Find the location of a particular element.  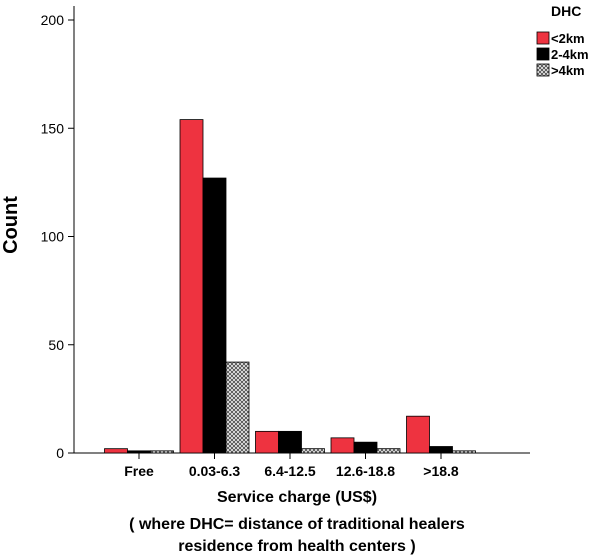

y-ticks: 0 50 100 150 200 is located at coordinates (57, 236).